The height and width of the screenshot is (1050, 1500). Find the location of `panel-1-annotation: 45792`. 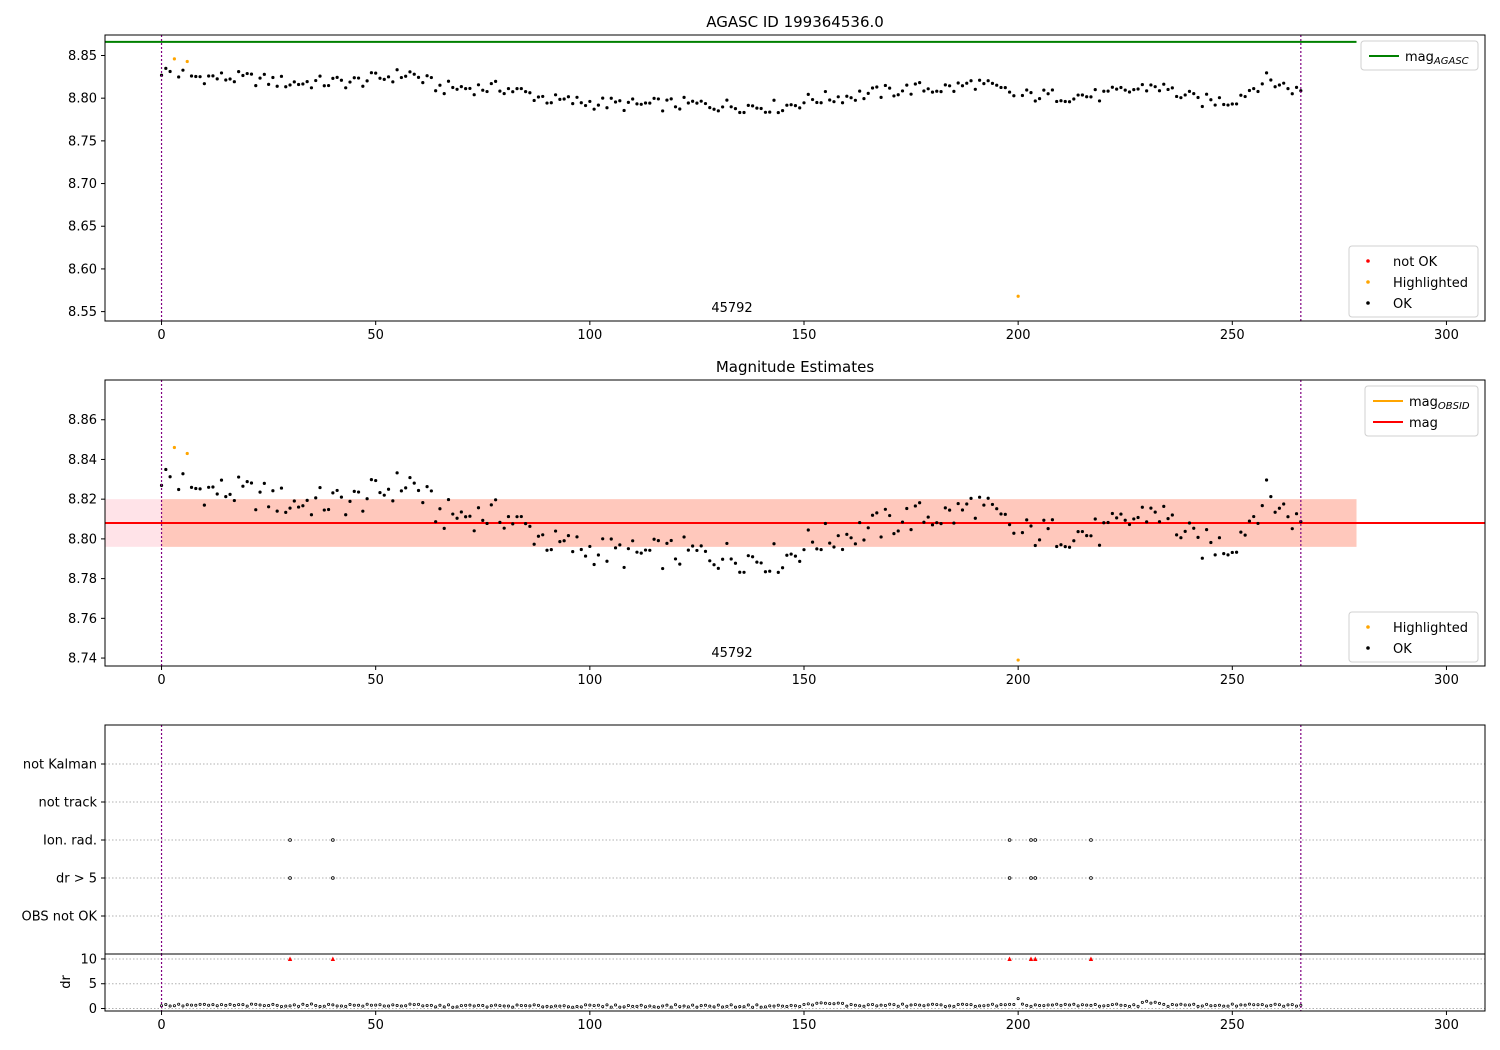

panel-1-annotation: 45792 is located at coordinates (731, 308).